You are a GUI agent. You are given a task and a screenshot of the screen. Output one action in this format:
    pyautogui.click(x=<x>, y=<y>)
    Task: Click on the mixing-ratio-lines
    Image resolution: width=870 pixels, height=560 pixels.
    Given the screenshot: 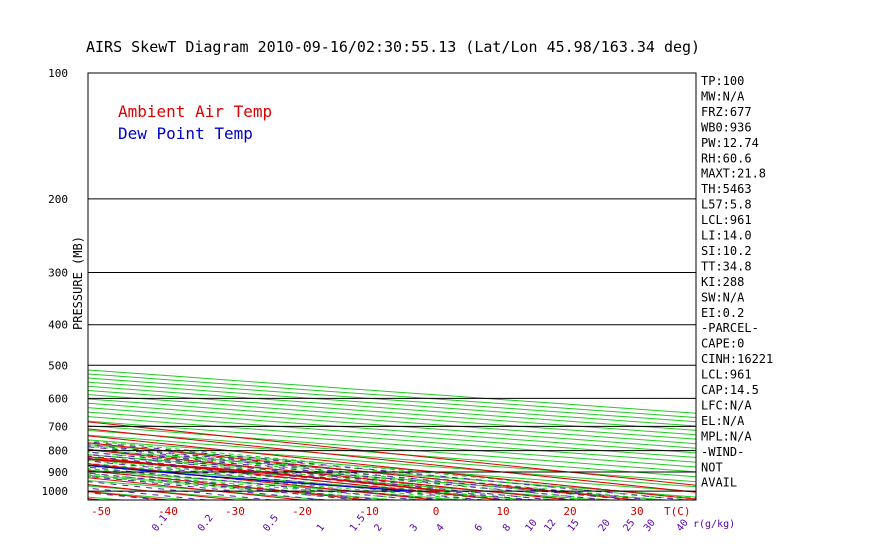 What is the action you would take?
    pyautogui.click(x=387, y=470)
    